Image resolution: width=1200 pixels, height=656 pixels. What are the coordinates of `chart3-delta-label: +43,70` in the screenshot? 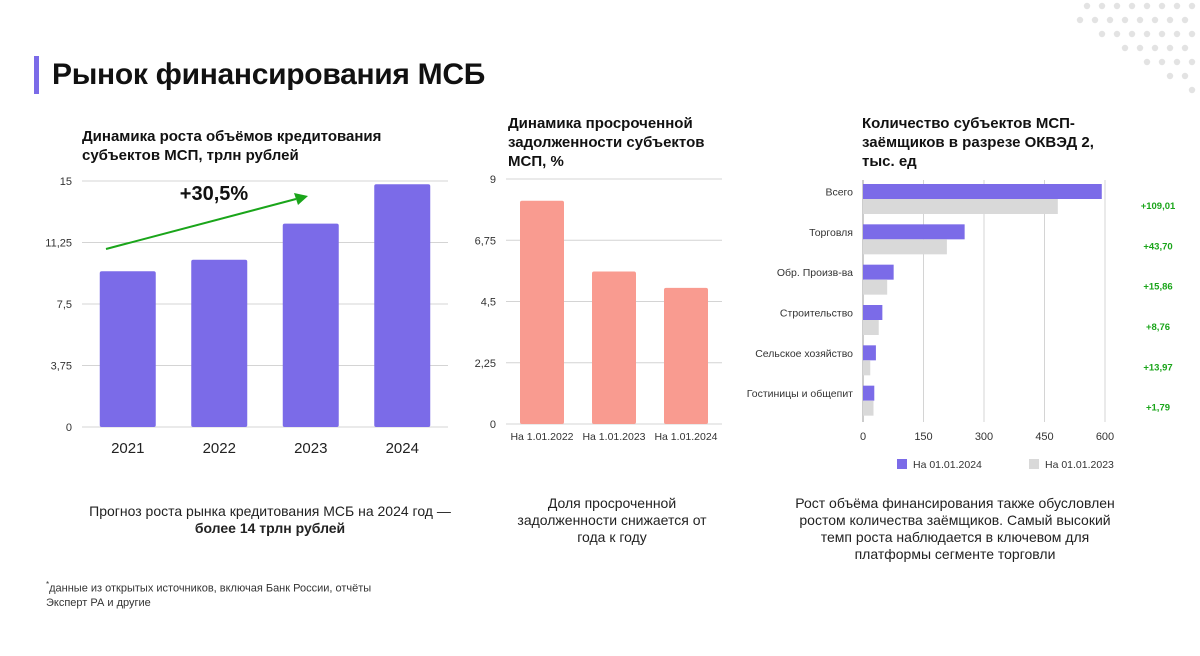 It's located at (1157, 246).